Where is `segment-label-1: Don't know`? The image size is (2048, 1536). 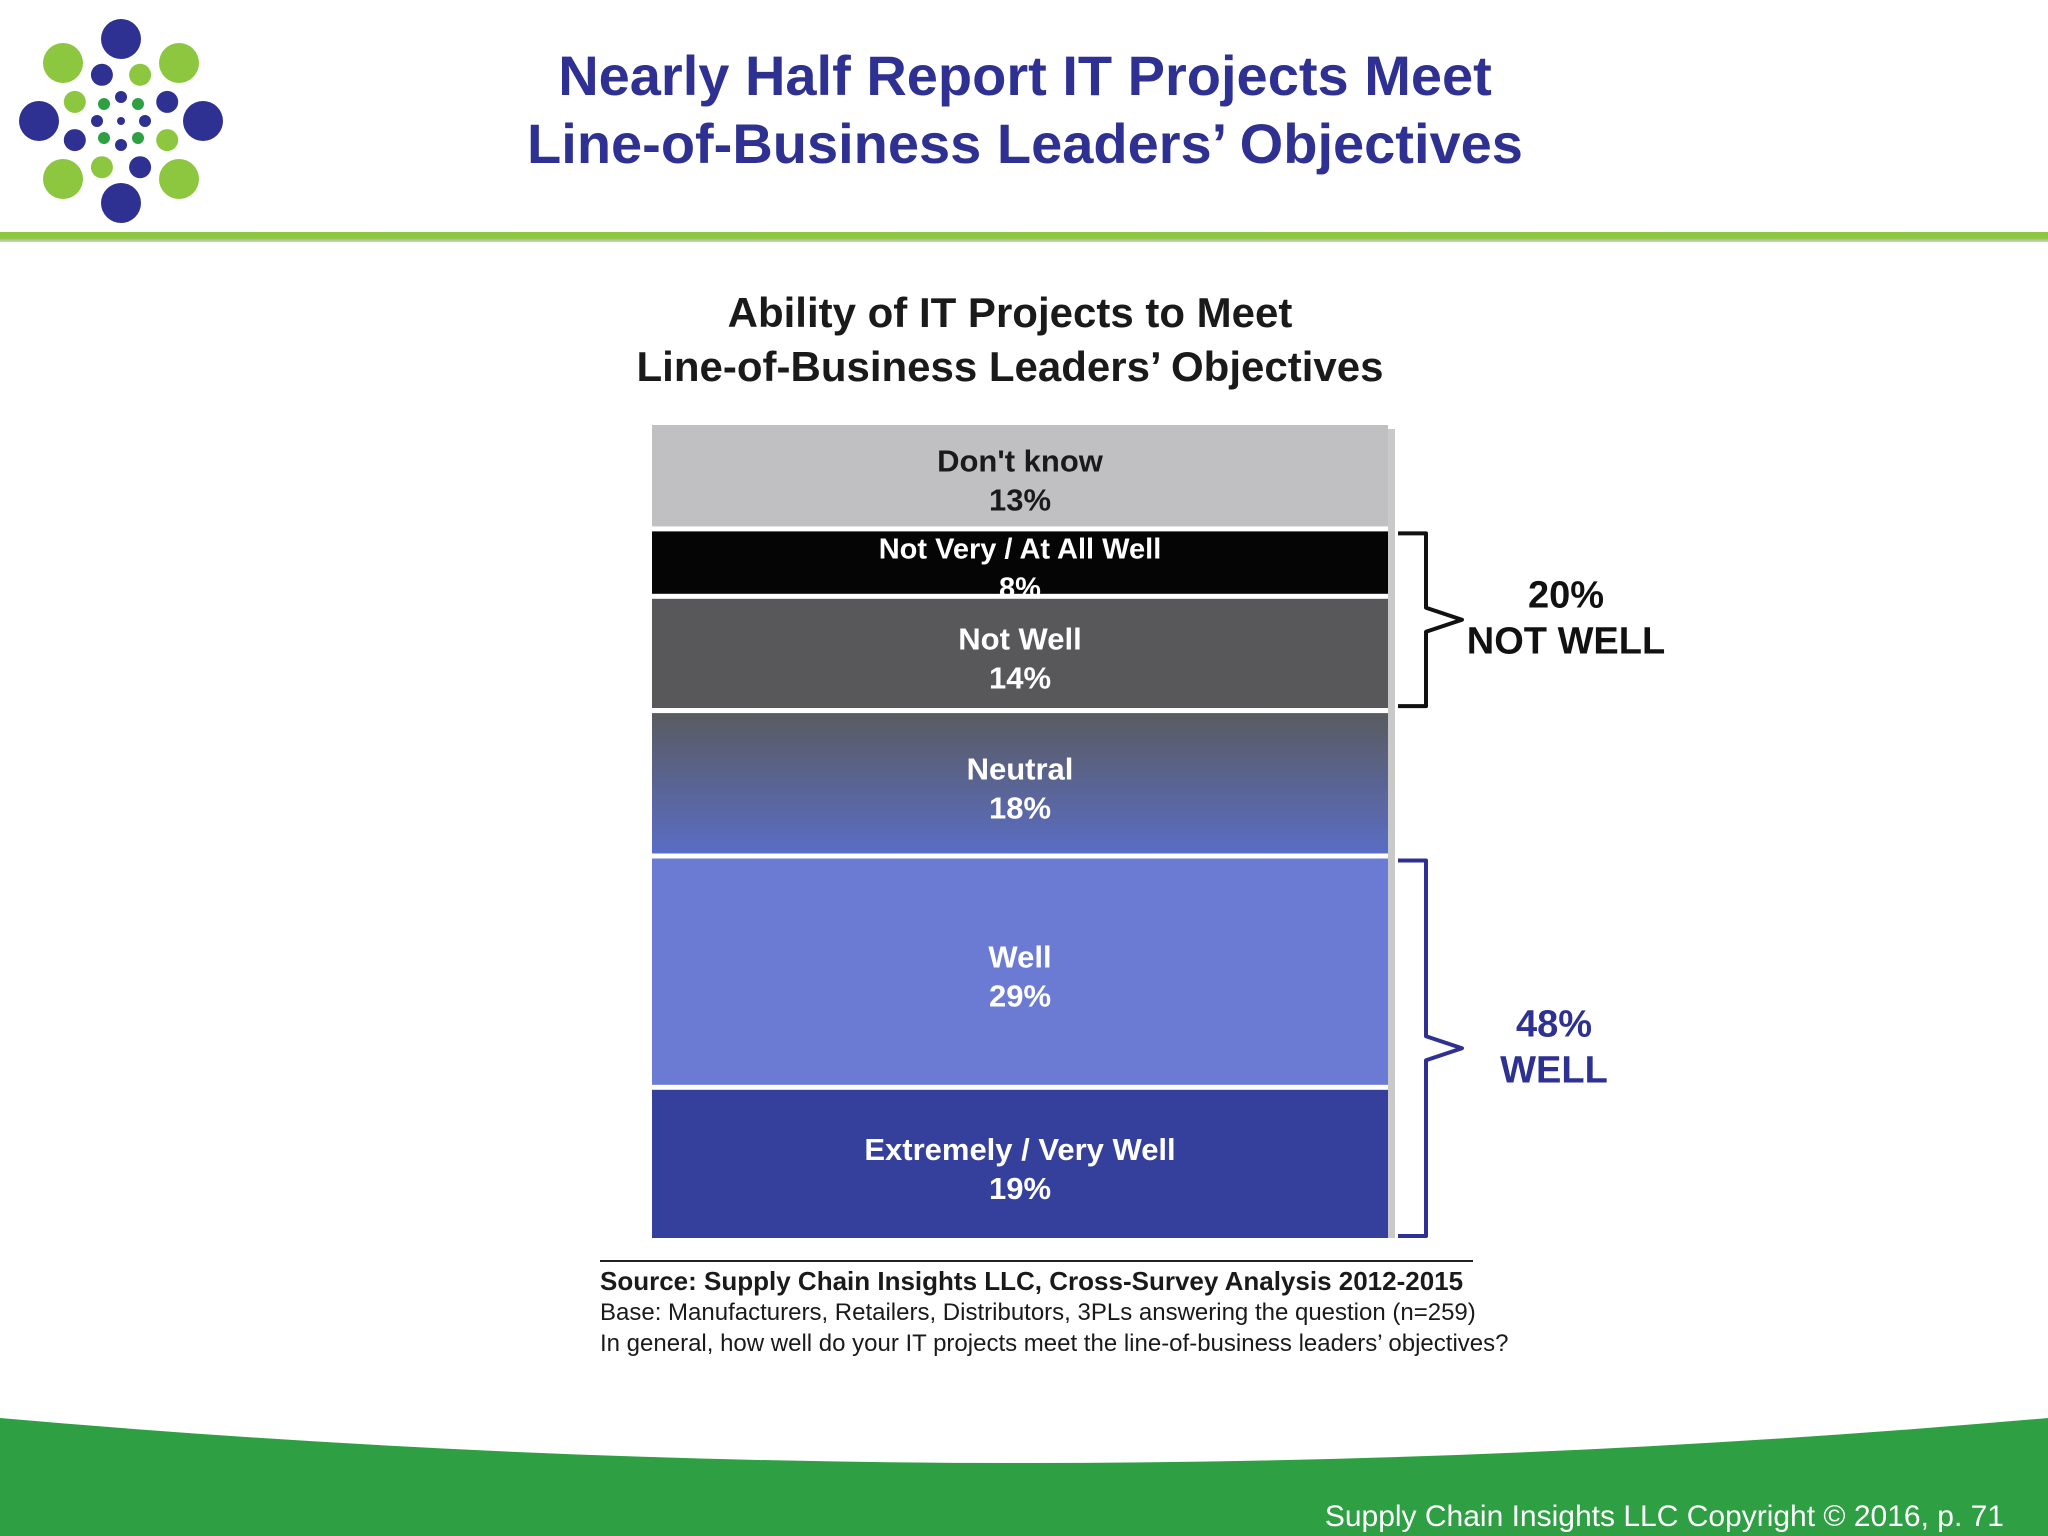
segment-label-1: Don't know is located at coordinates (1020, 461).